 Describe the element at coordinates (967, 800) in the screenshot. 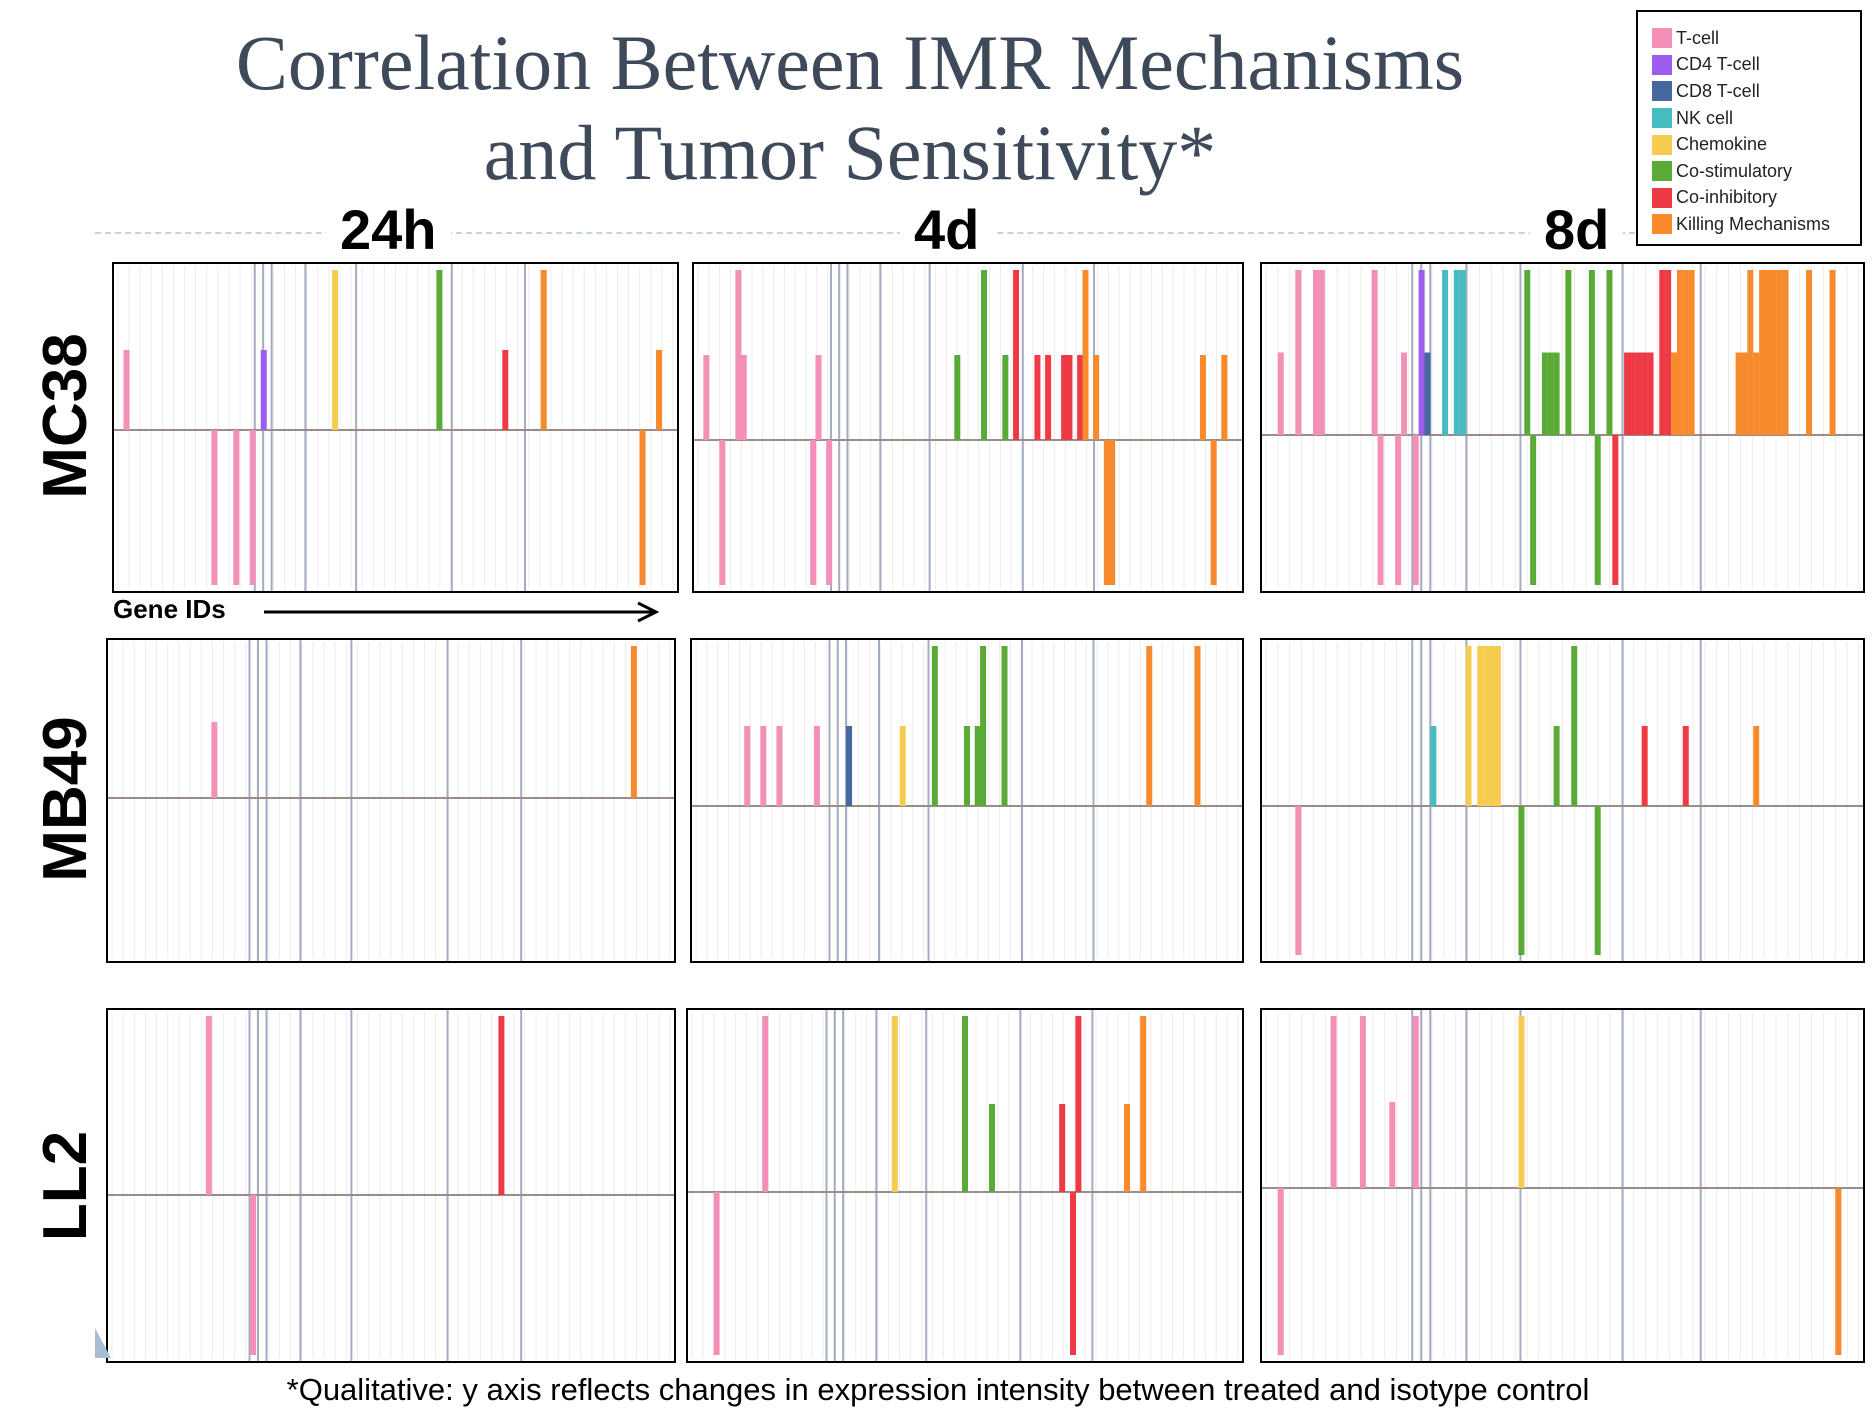

I see `panel-mb49-4d` at that location.